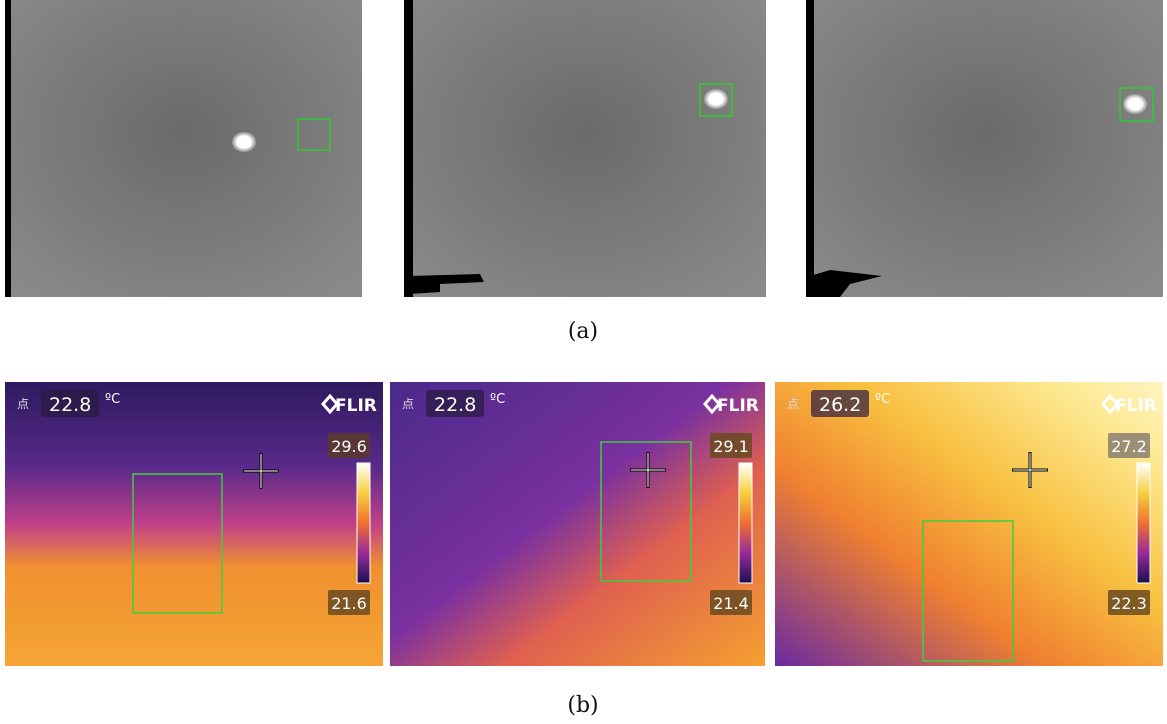  What do you see at coordinates (582, 705) in the screenshot?
I see `caption: (b)` at bounding box center [582, 705].